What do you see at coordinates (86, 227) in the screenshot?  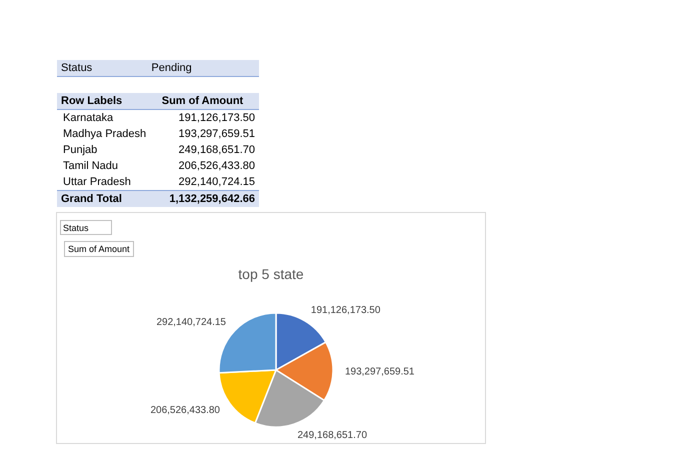 I see `text: Status` at bounding box center [86, 227].